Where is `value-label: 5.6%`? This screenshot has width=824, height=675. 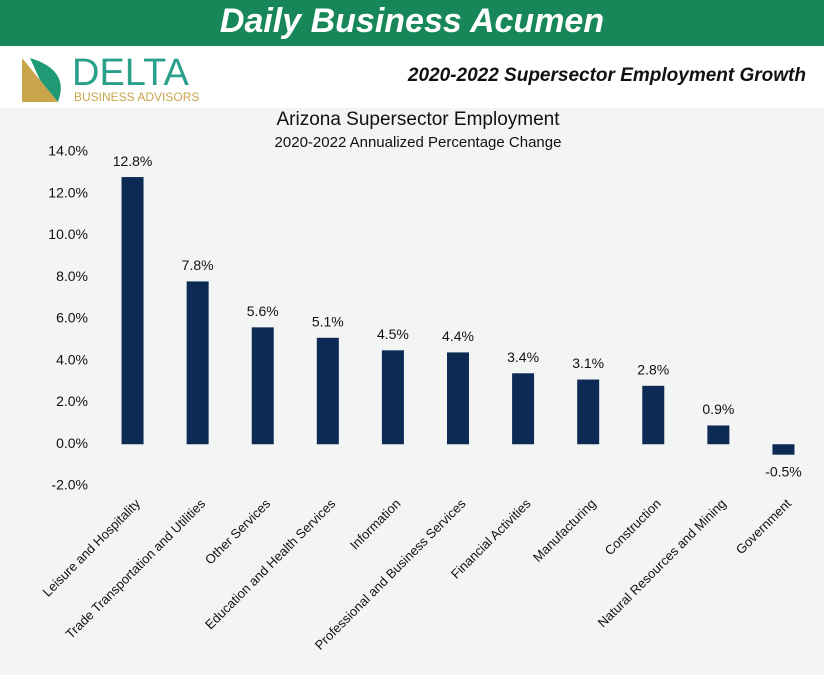 value-label: 5.6% is located at coordinates (263, 311).